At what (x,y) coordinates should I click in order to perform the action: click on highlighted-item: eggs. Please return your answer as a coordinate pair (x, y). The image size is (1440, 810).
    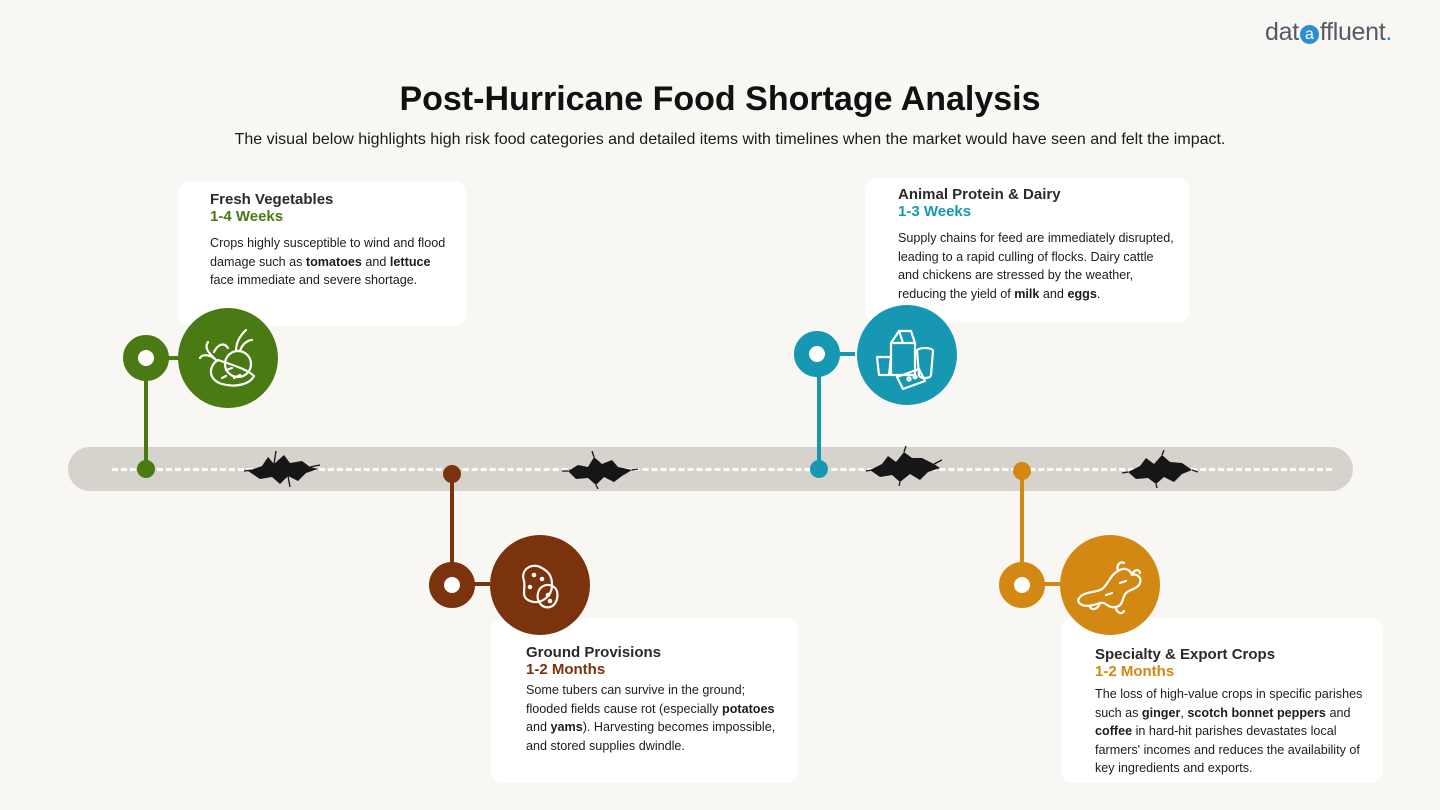
    Looking at the image, I should click on (1082, 293).